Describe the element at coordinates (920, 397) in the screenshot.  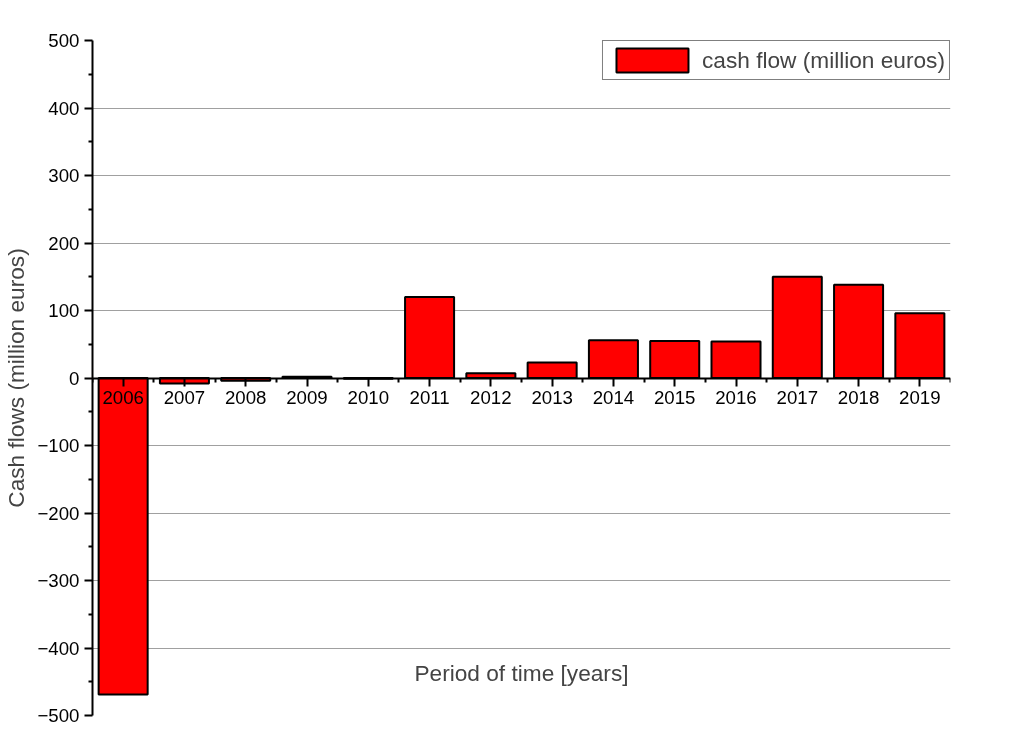
I see `x-tick-label: 2019` at that location.